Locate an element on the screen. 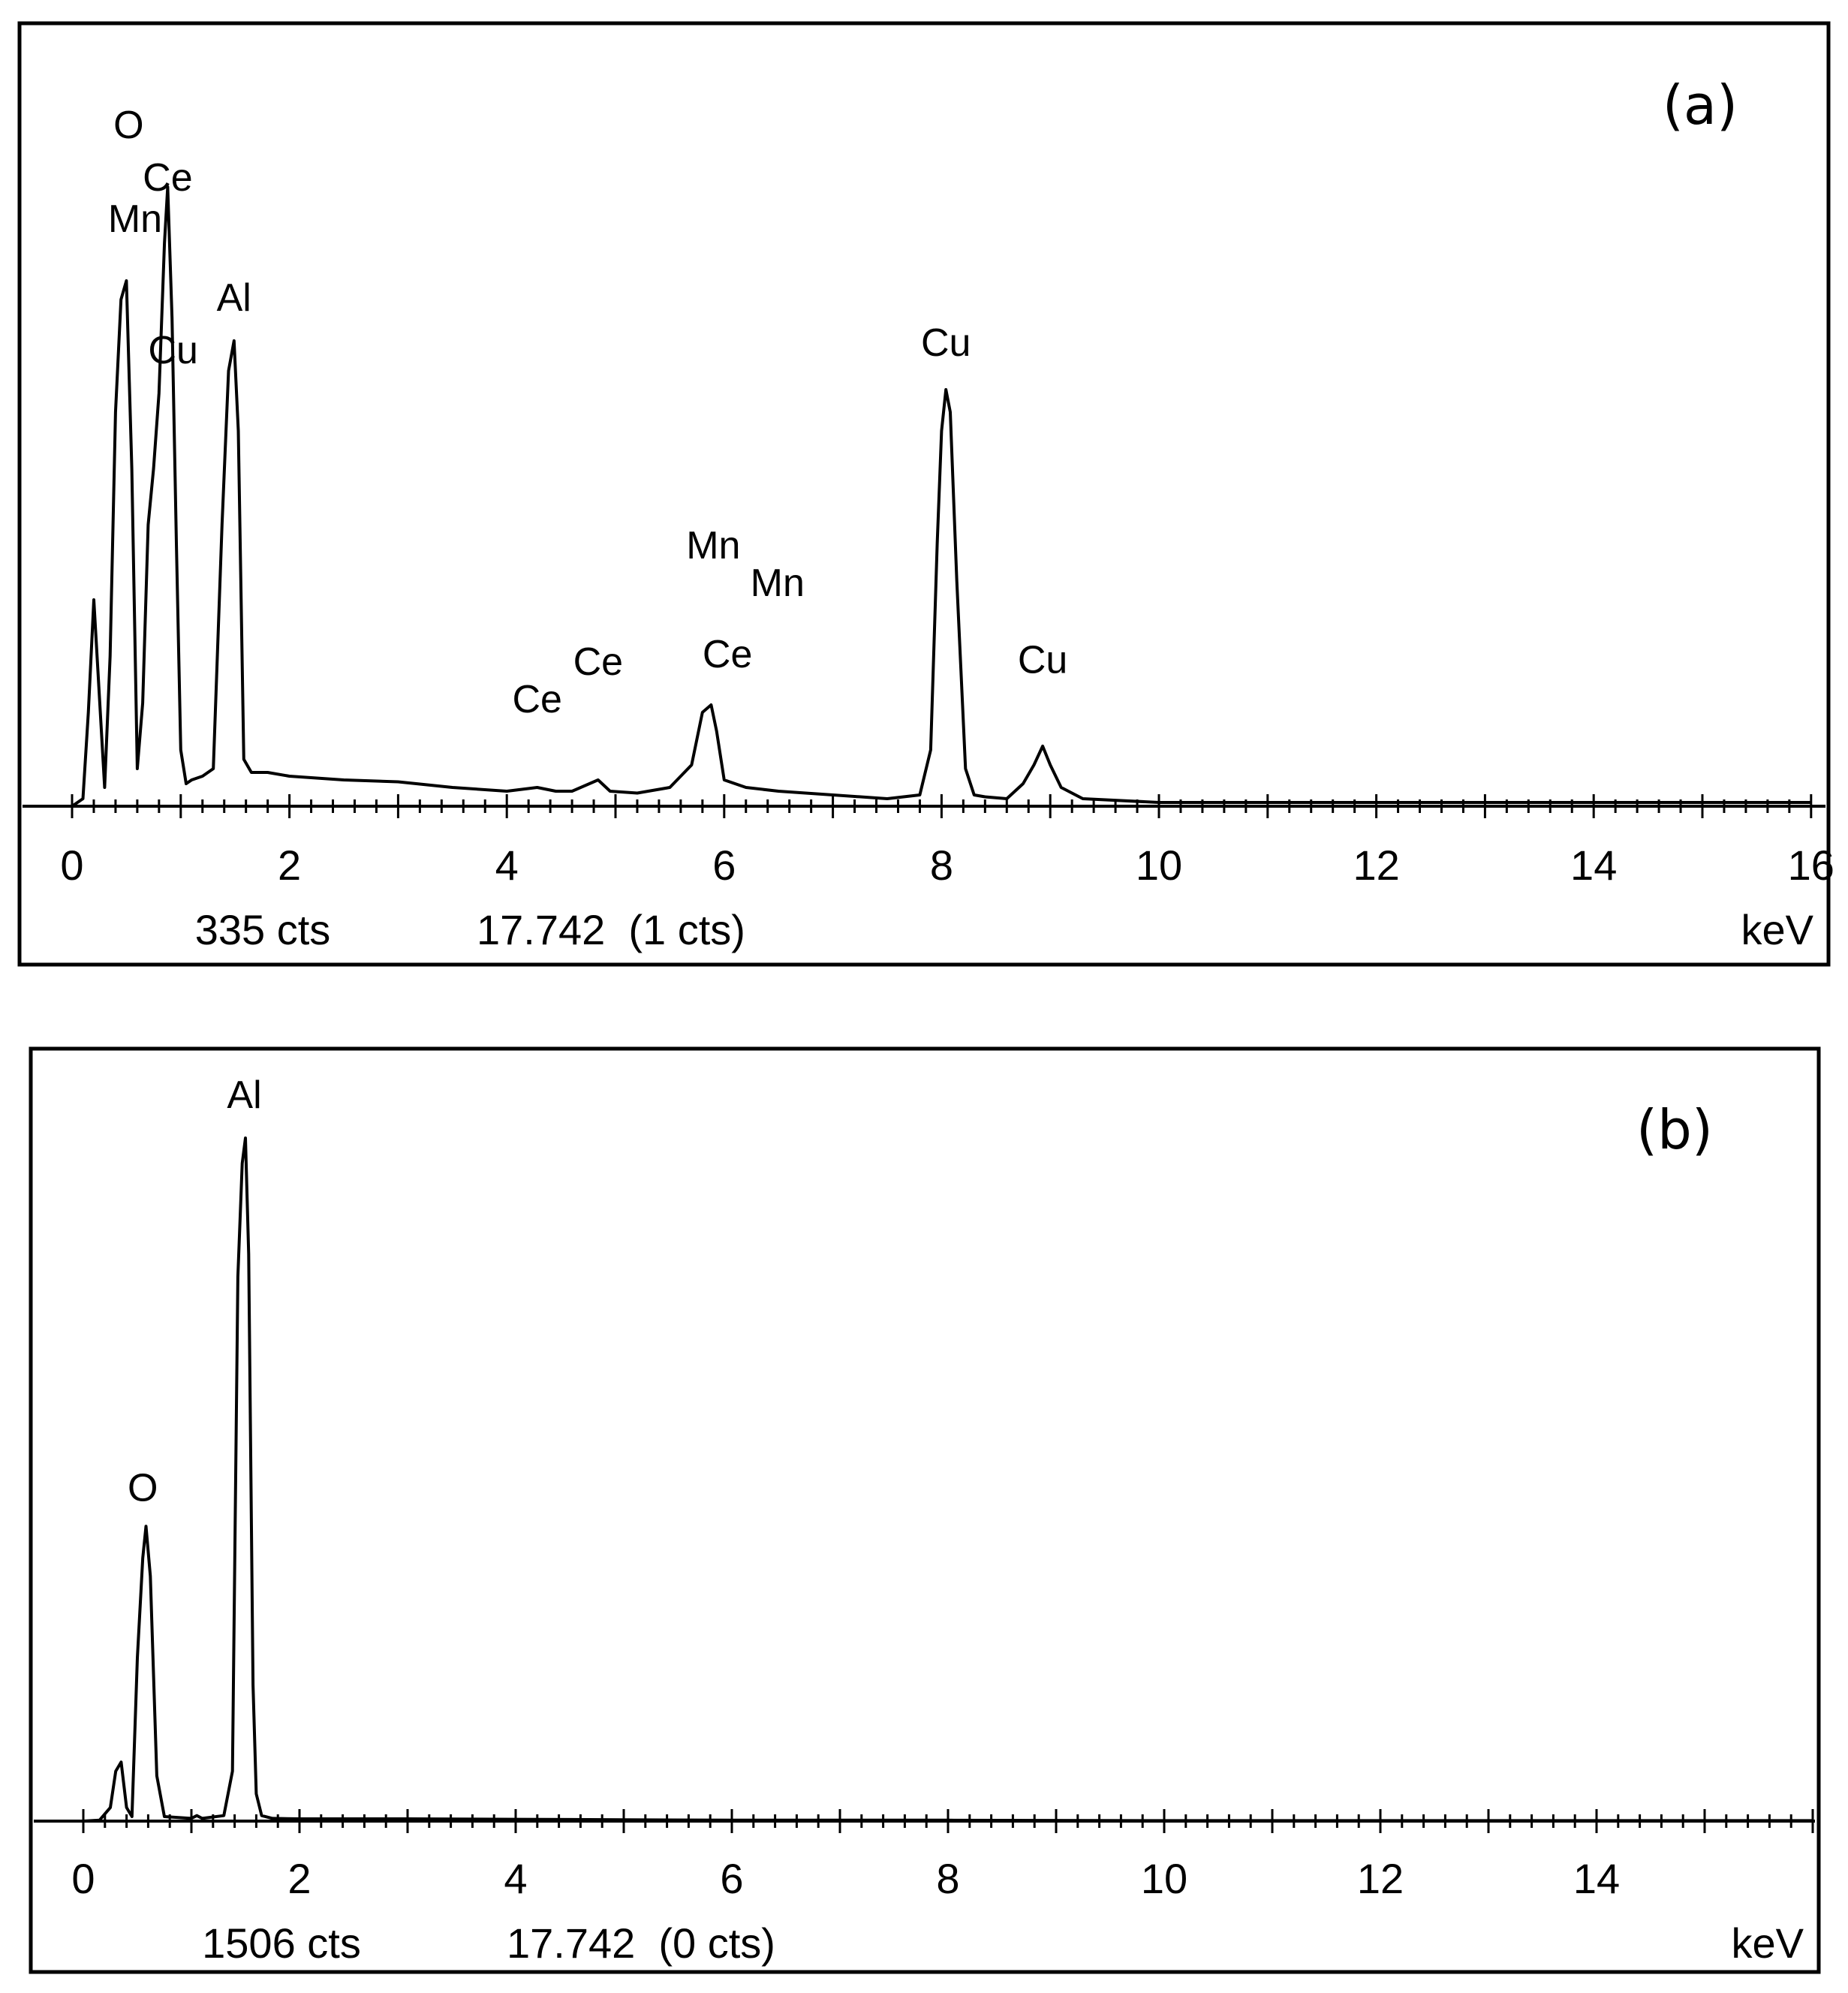 The height and width of the screenshot is (1993, 1848). panel-a-label: (a) is located at coordinates (1700, 105).